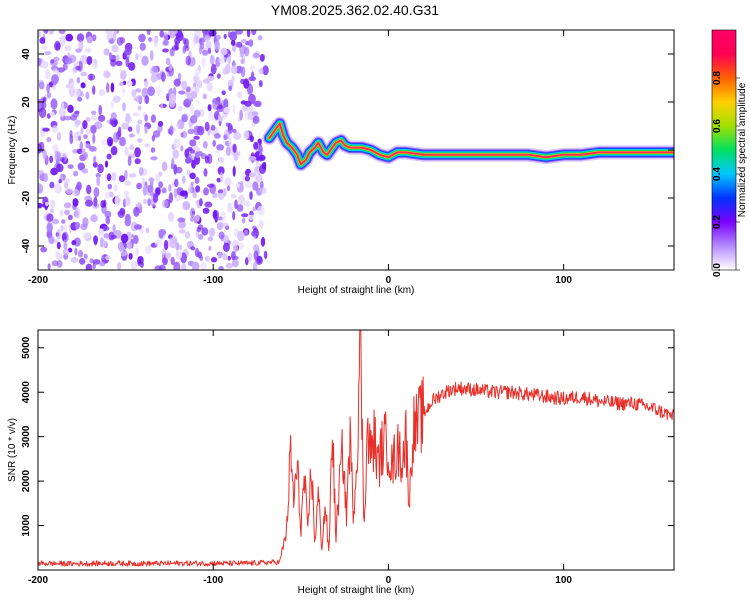  I want to click on colorbar-tick-label: 0.0, so click(717, 270).